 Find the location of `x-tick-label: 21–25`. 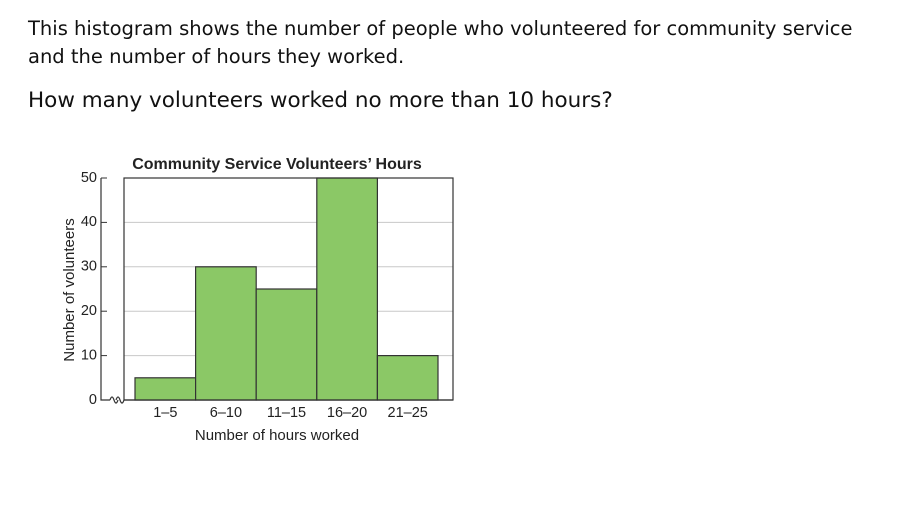

x-tick-label: 21–25 is located at coordinates (408, 413).